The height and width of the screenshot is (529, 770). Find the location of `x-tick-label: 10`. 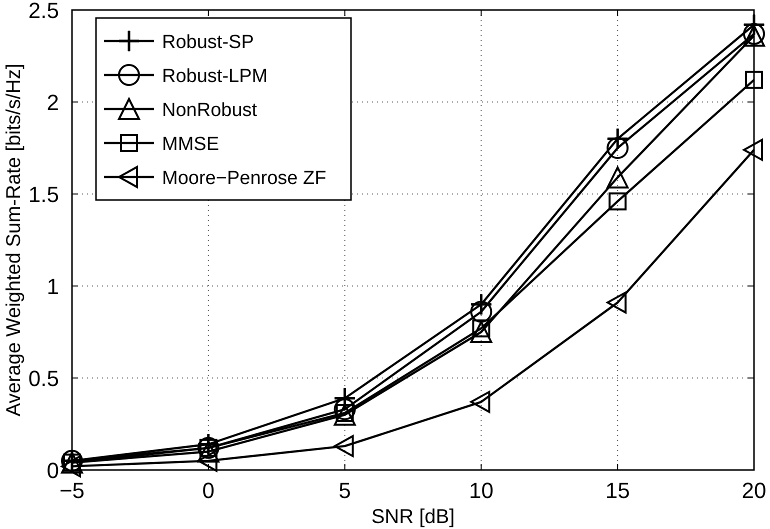

x-tick-label: 10 is located at coordinates (481, 490).